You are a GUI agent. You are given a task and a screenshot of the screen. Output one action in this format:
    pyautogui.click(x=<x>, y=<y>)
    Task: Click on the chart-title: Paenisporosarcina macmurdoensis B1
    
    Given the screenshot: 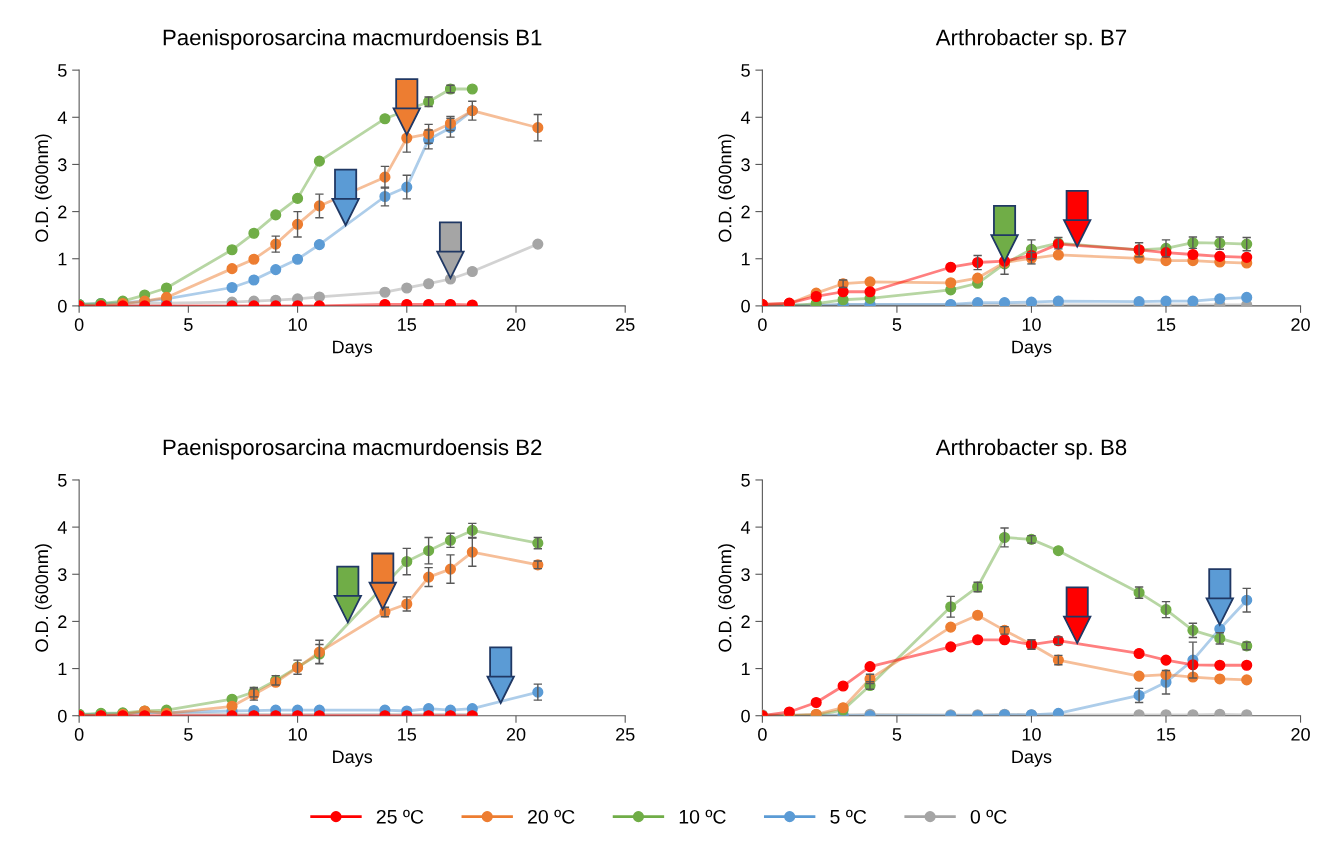 What is the action you would take?
    pyautogui.click(x=352, y=39)
    